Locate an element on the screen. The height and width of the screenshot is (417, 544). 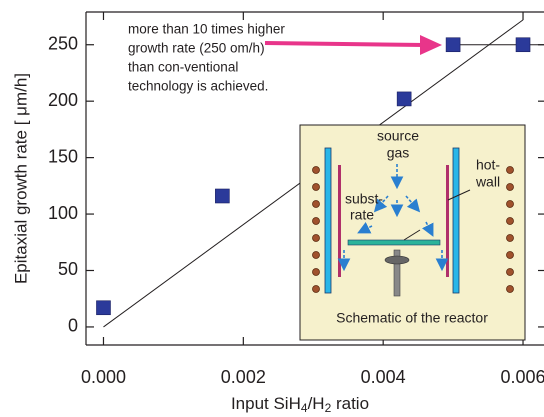
x-tick-label: 0.006 is located at coordinates (522, 377).